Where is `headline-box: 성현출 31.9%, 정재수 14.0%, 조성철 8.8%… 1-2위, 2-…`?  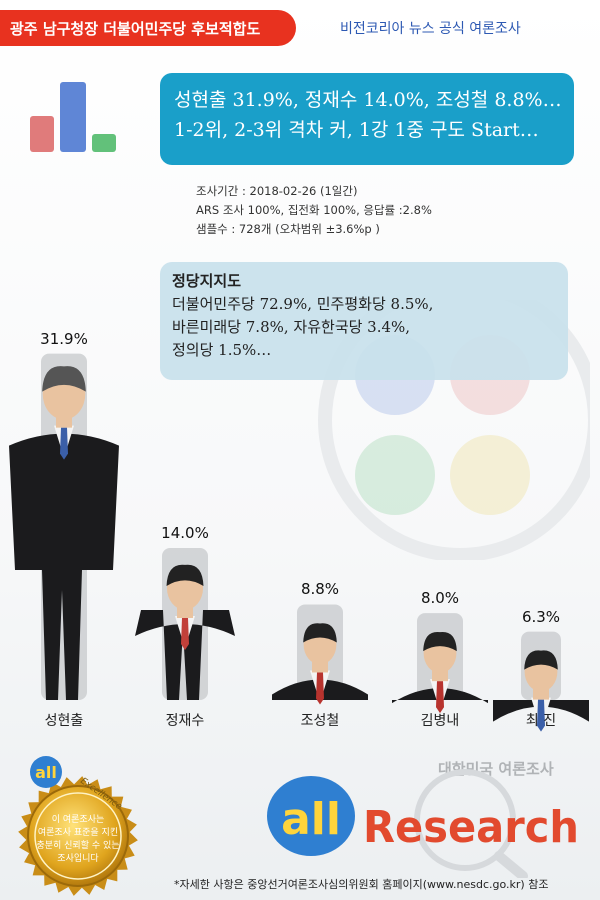 headline-box: 성현출 31.9%, 정재수 14.0%, 조성철 8.8%… 1-2위, 2-… is located at coordinates (367, 119).